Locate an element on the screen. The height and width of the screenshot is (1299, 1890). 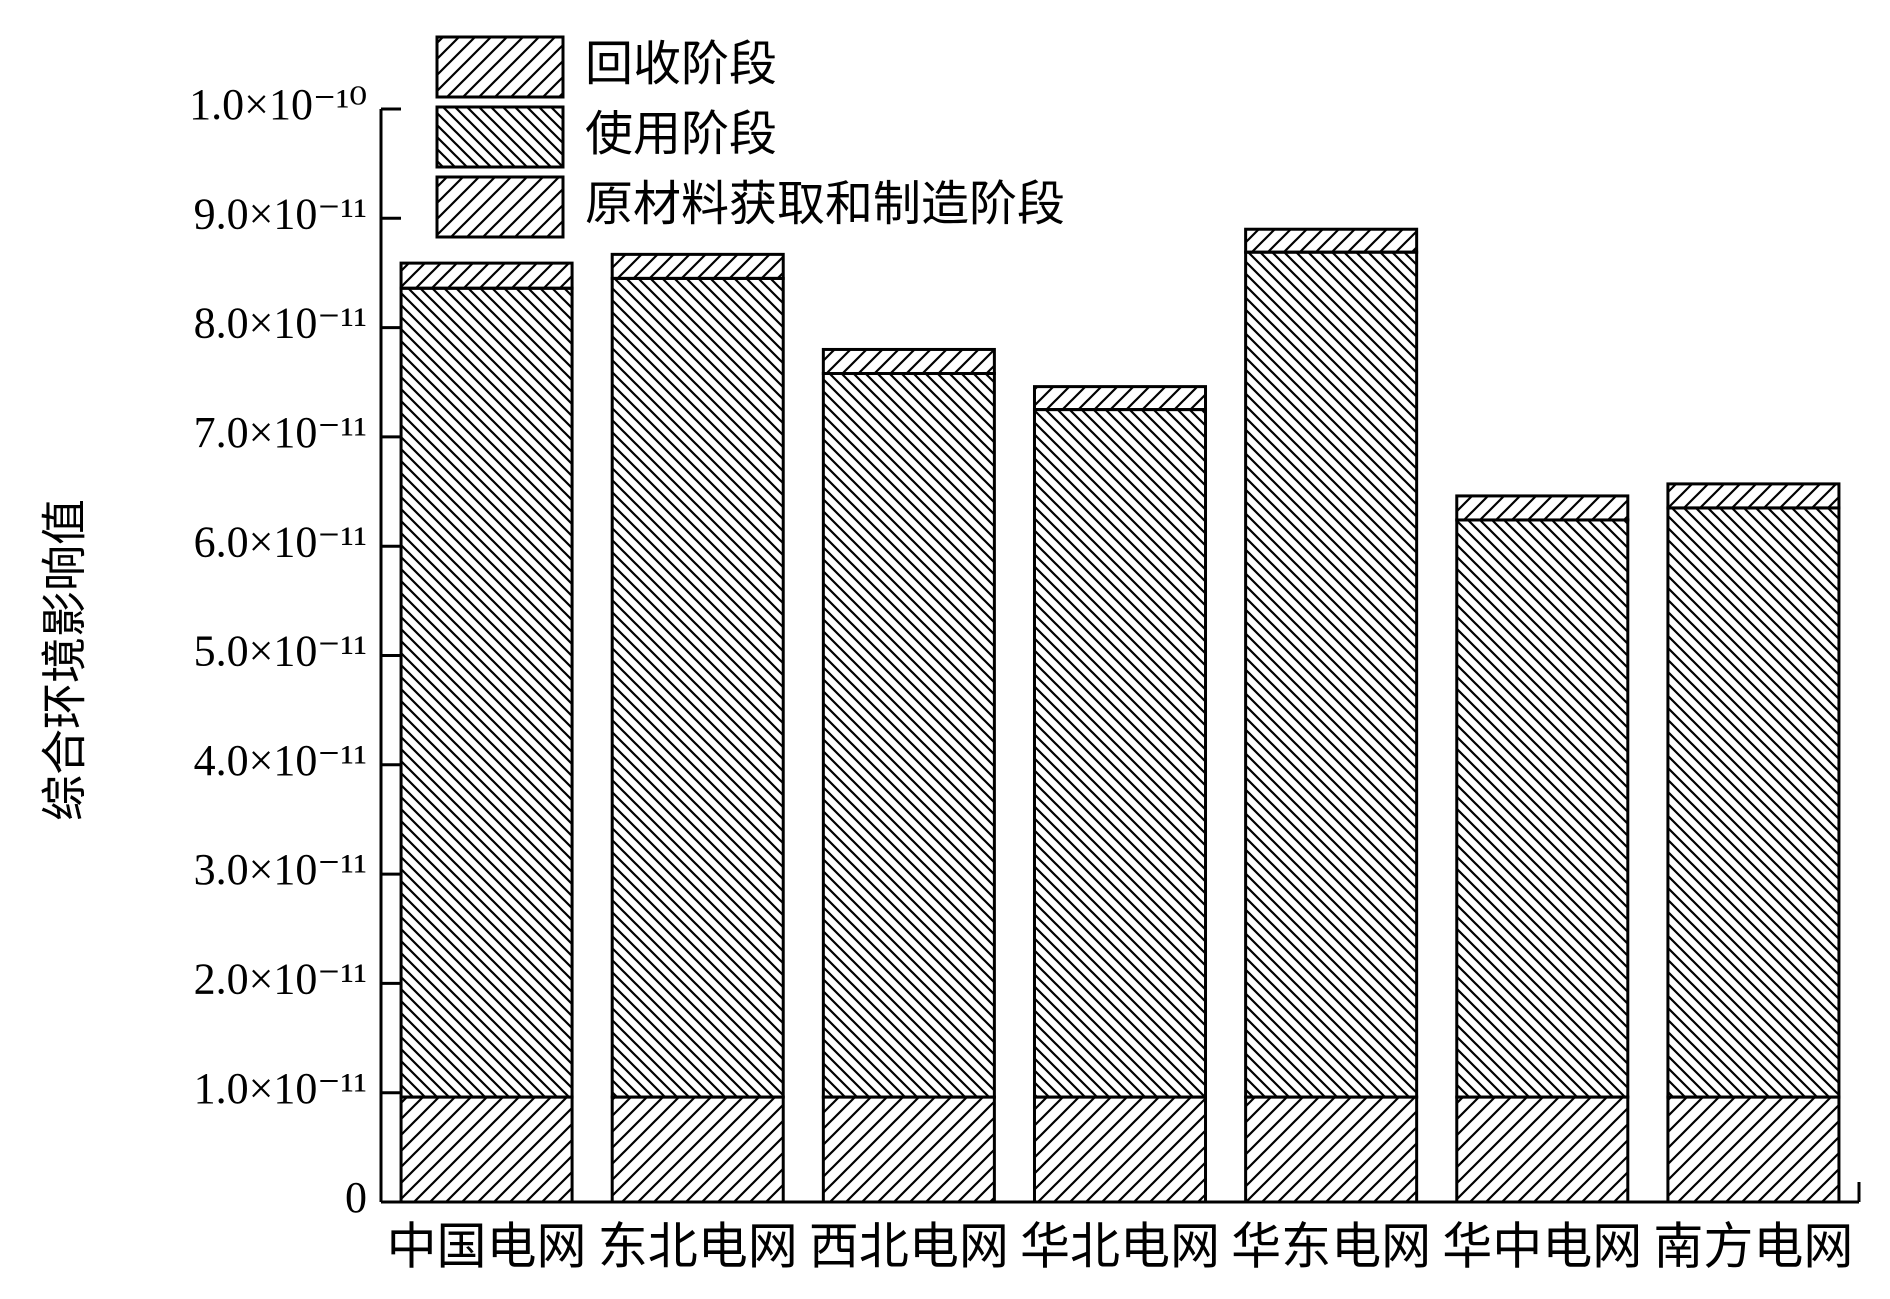
legend-label: 原材料获取和制造阶段 is located at coordinates (825, 204).